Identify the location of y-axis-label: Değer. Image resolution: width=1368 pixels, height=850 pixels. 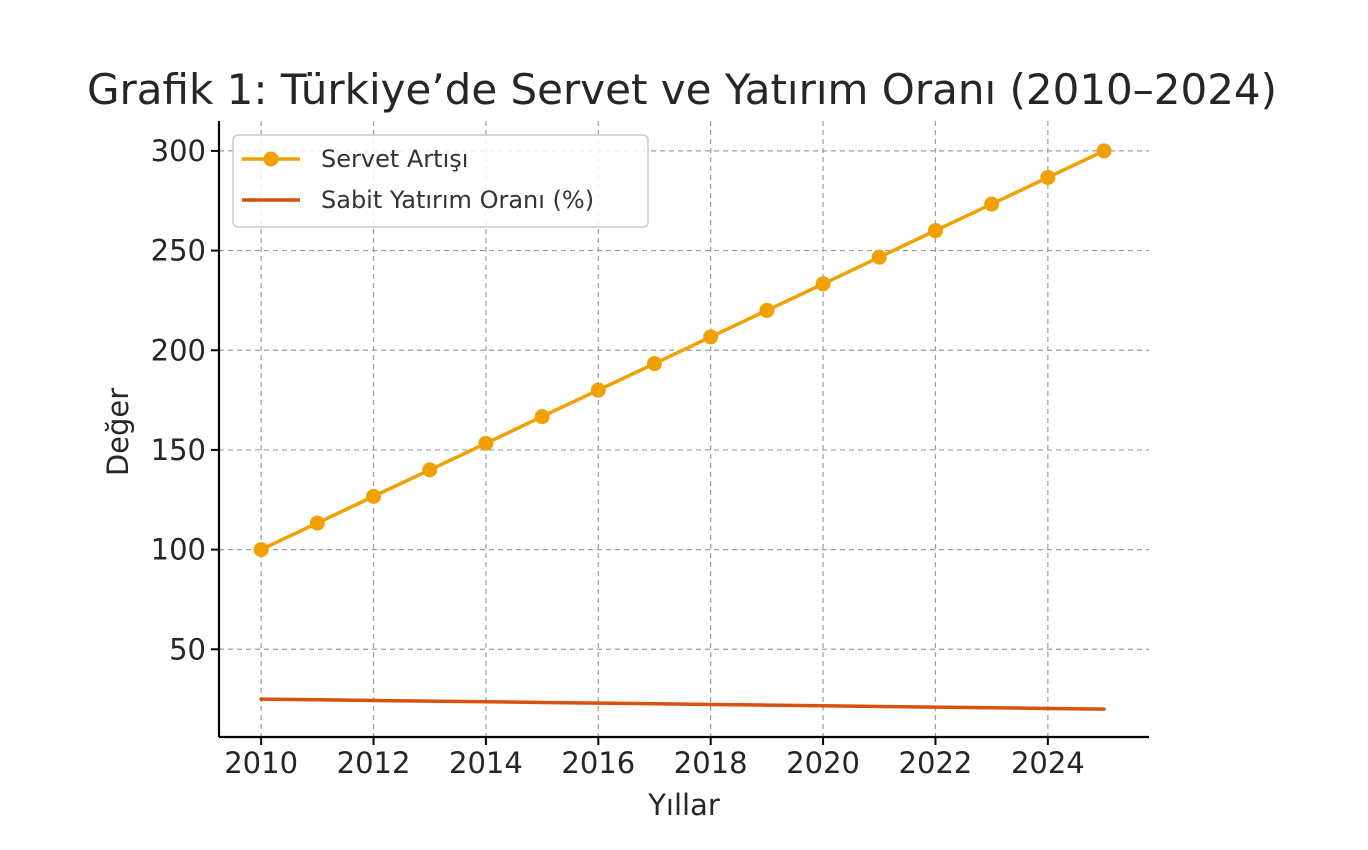
(118, 432).